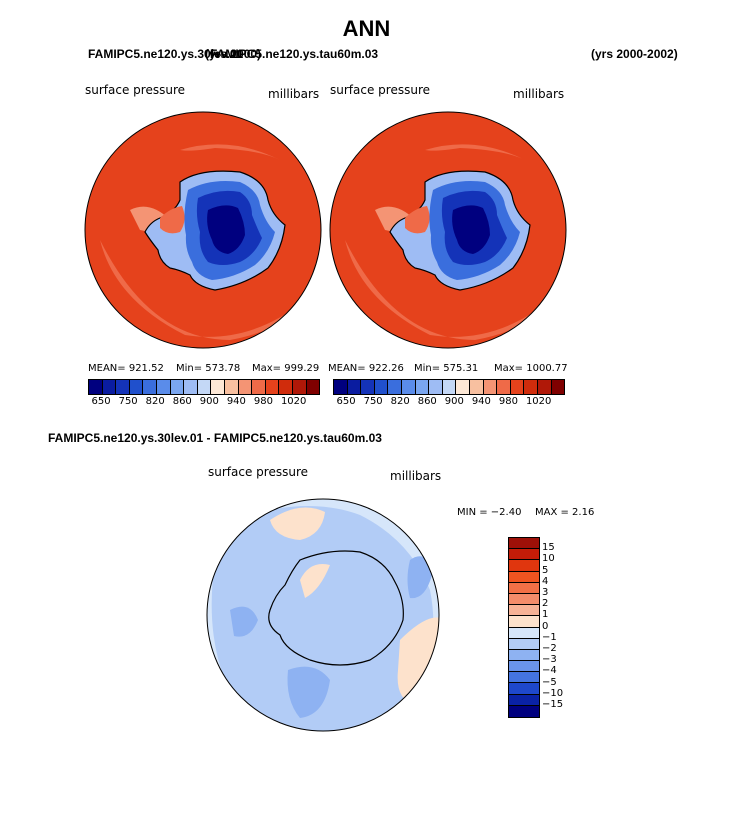  Describe the element at coordinates (258, 472) in the screenshot. I see `panel3-title: surface pressure` at that location.